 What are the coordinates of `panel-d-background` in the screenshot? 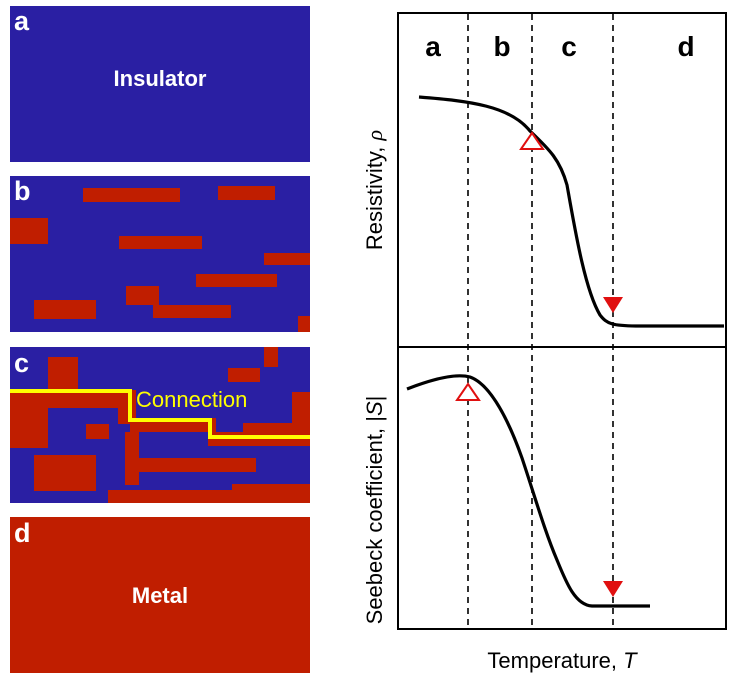 It's located at (160, 595).